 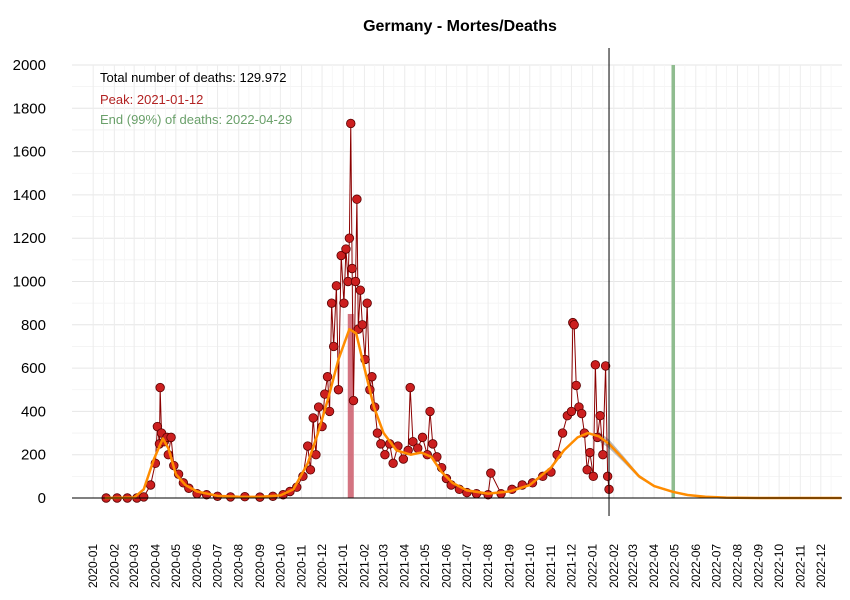 What do you see at coordinates (33, 368) in the screenshot?
I see `y-tick-label: 600` at bounding box center [33, 368].